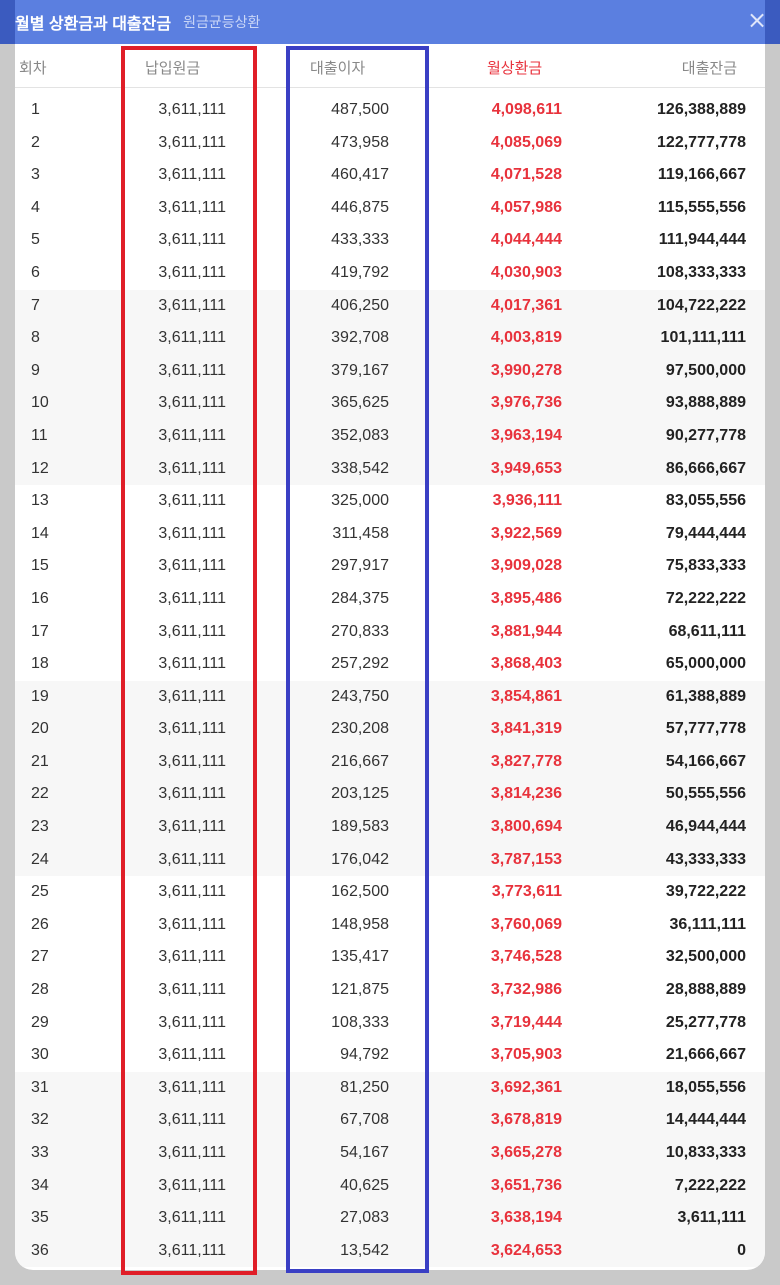 This screenshot has width=780, height=1285. I want to click on modal-header: 월별 상환금과 대출잔금 원금균등상환 ×, so click(390, 22).